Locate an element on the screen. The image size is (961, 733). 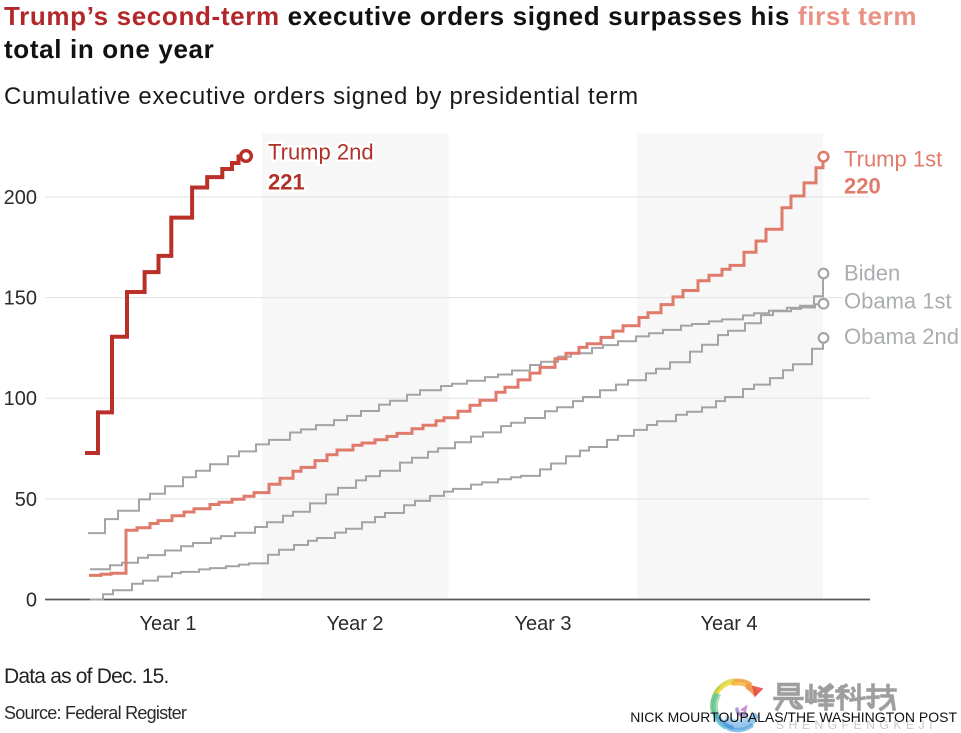
svg-text: Year 1 is located at coordinates (167, 624).